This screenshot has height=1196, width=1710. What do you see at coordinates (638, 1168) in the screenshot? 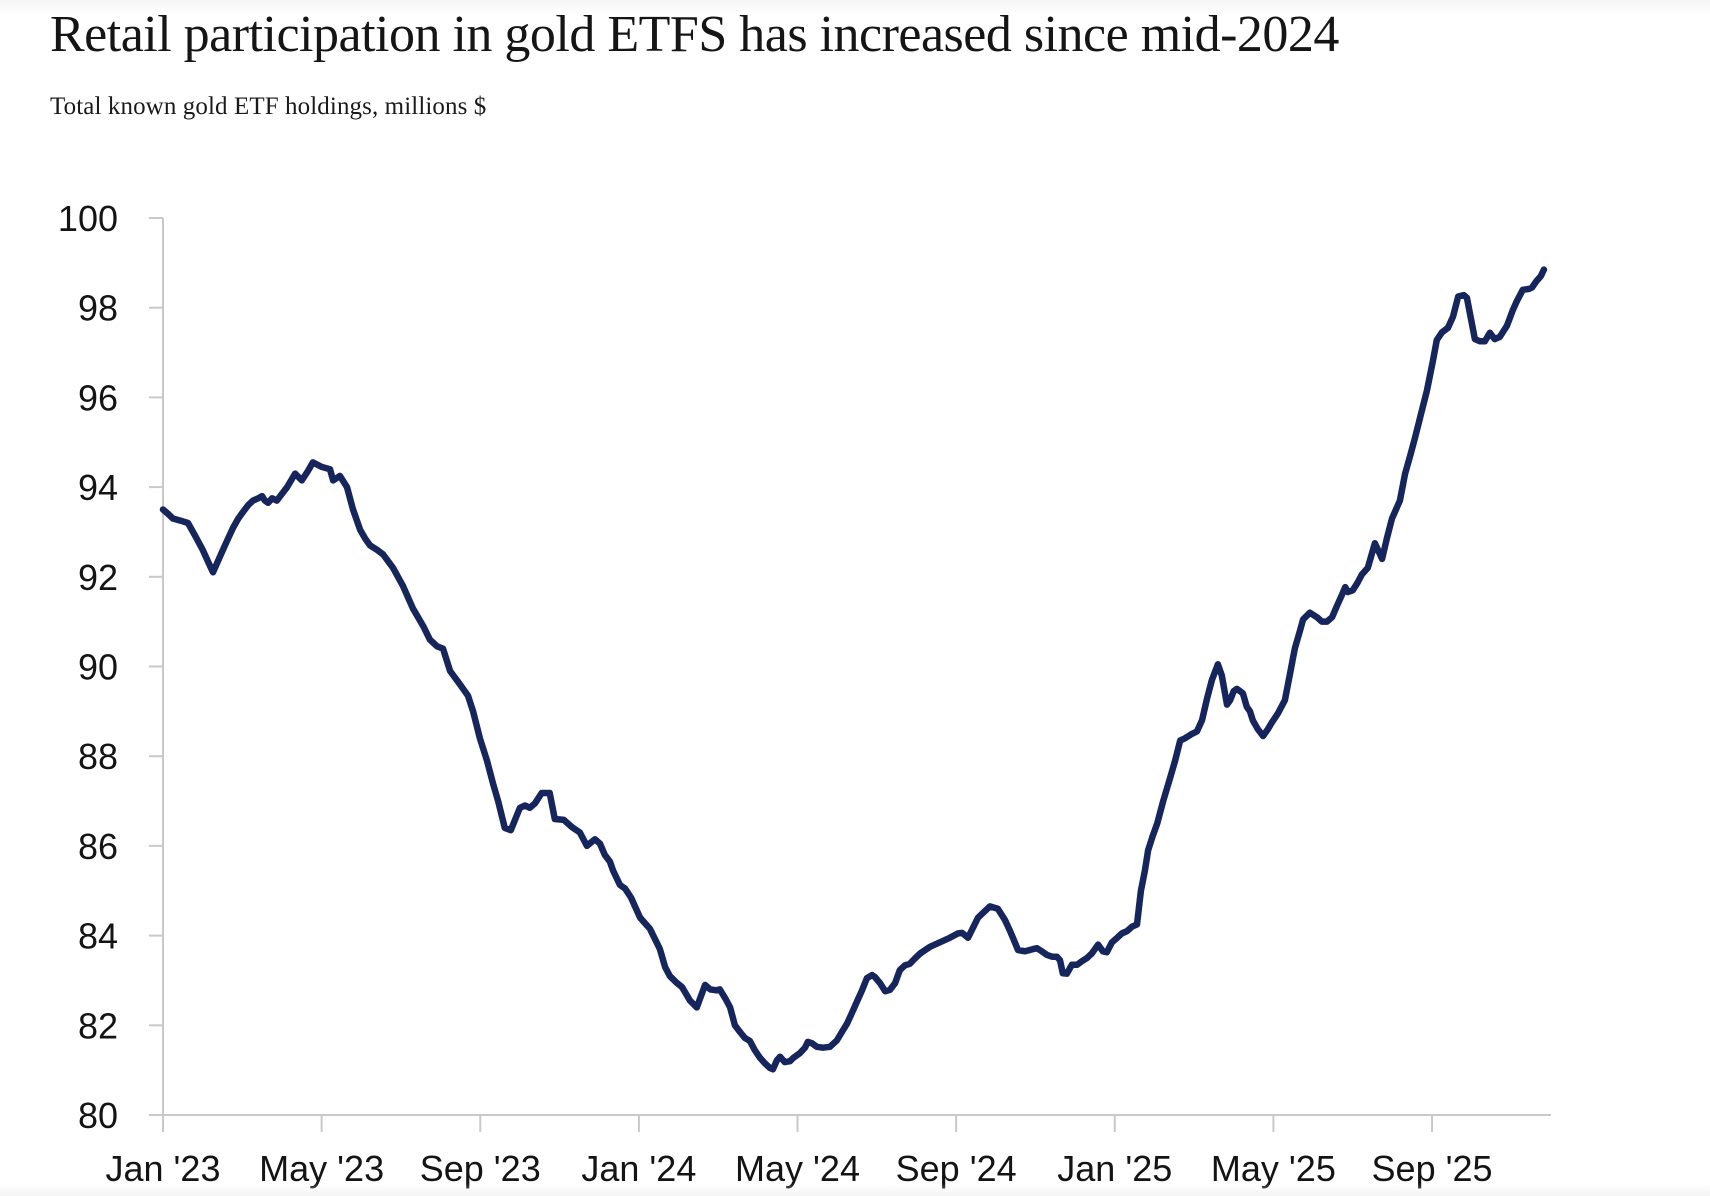
I see `x-tick-label: Jan '24` at bounding box center [638, 1168].